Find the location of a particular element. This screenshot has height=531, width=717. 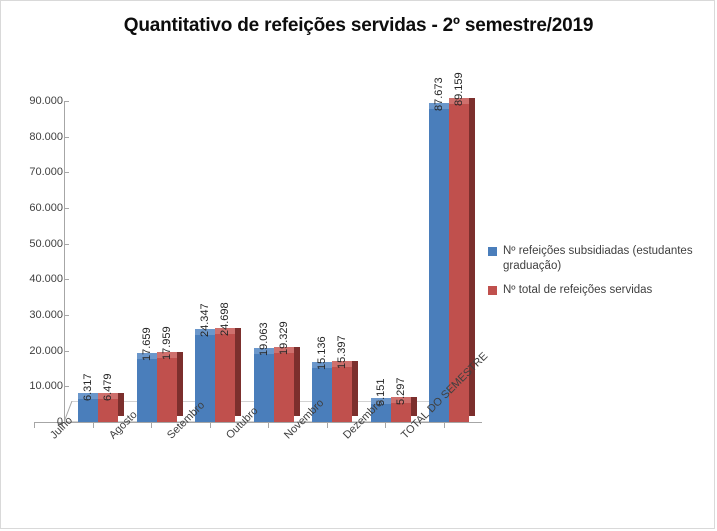

bar-data-label: 87.673 is located at coordinates (439, 94).